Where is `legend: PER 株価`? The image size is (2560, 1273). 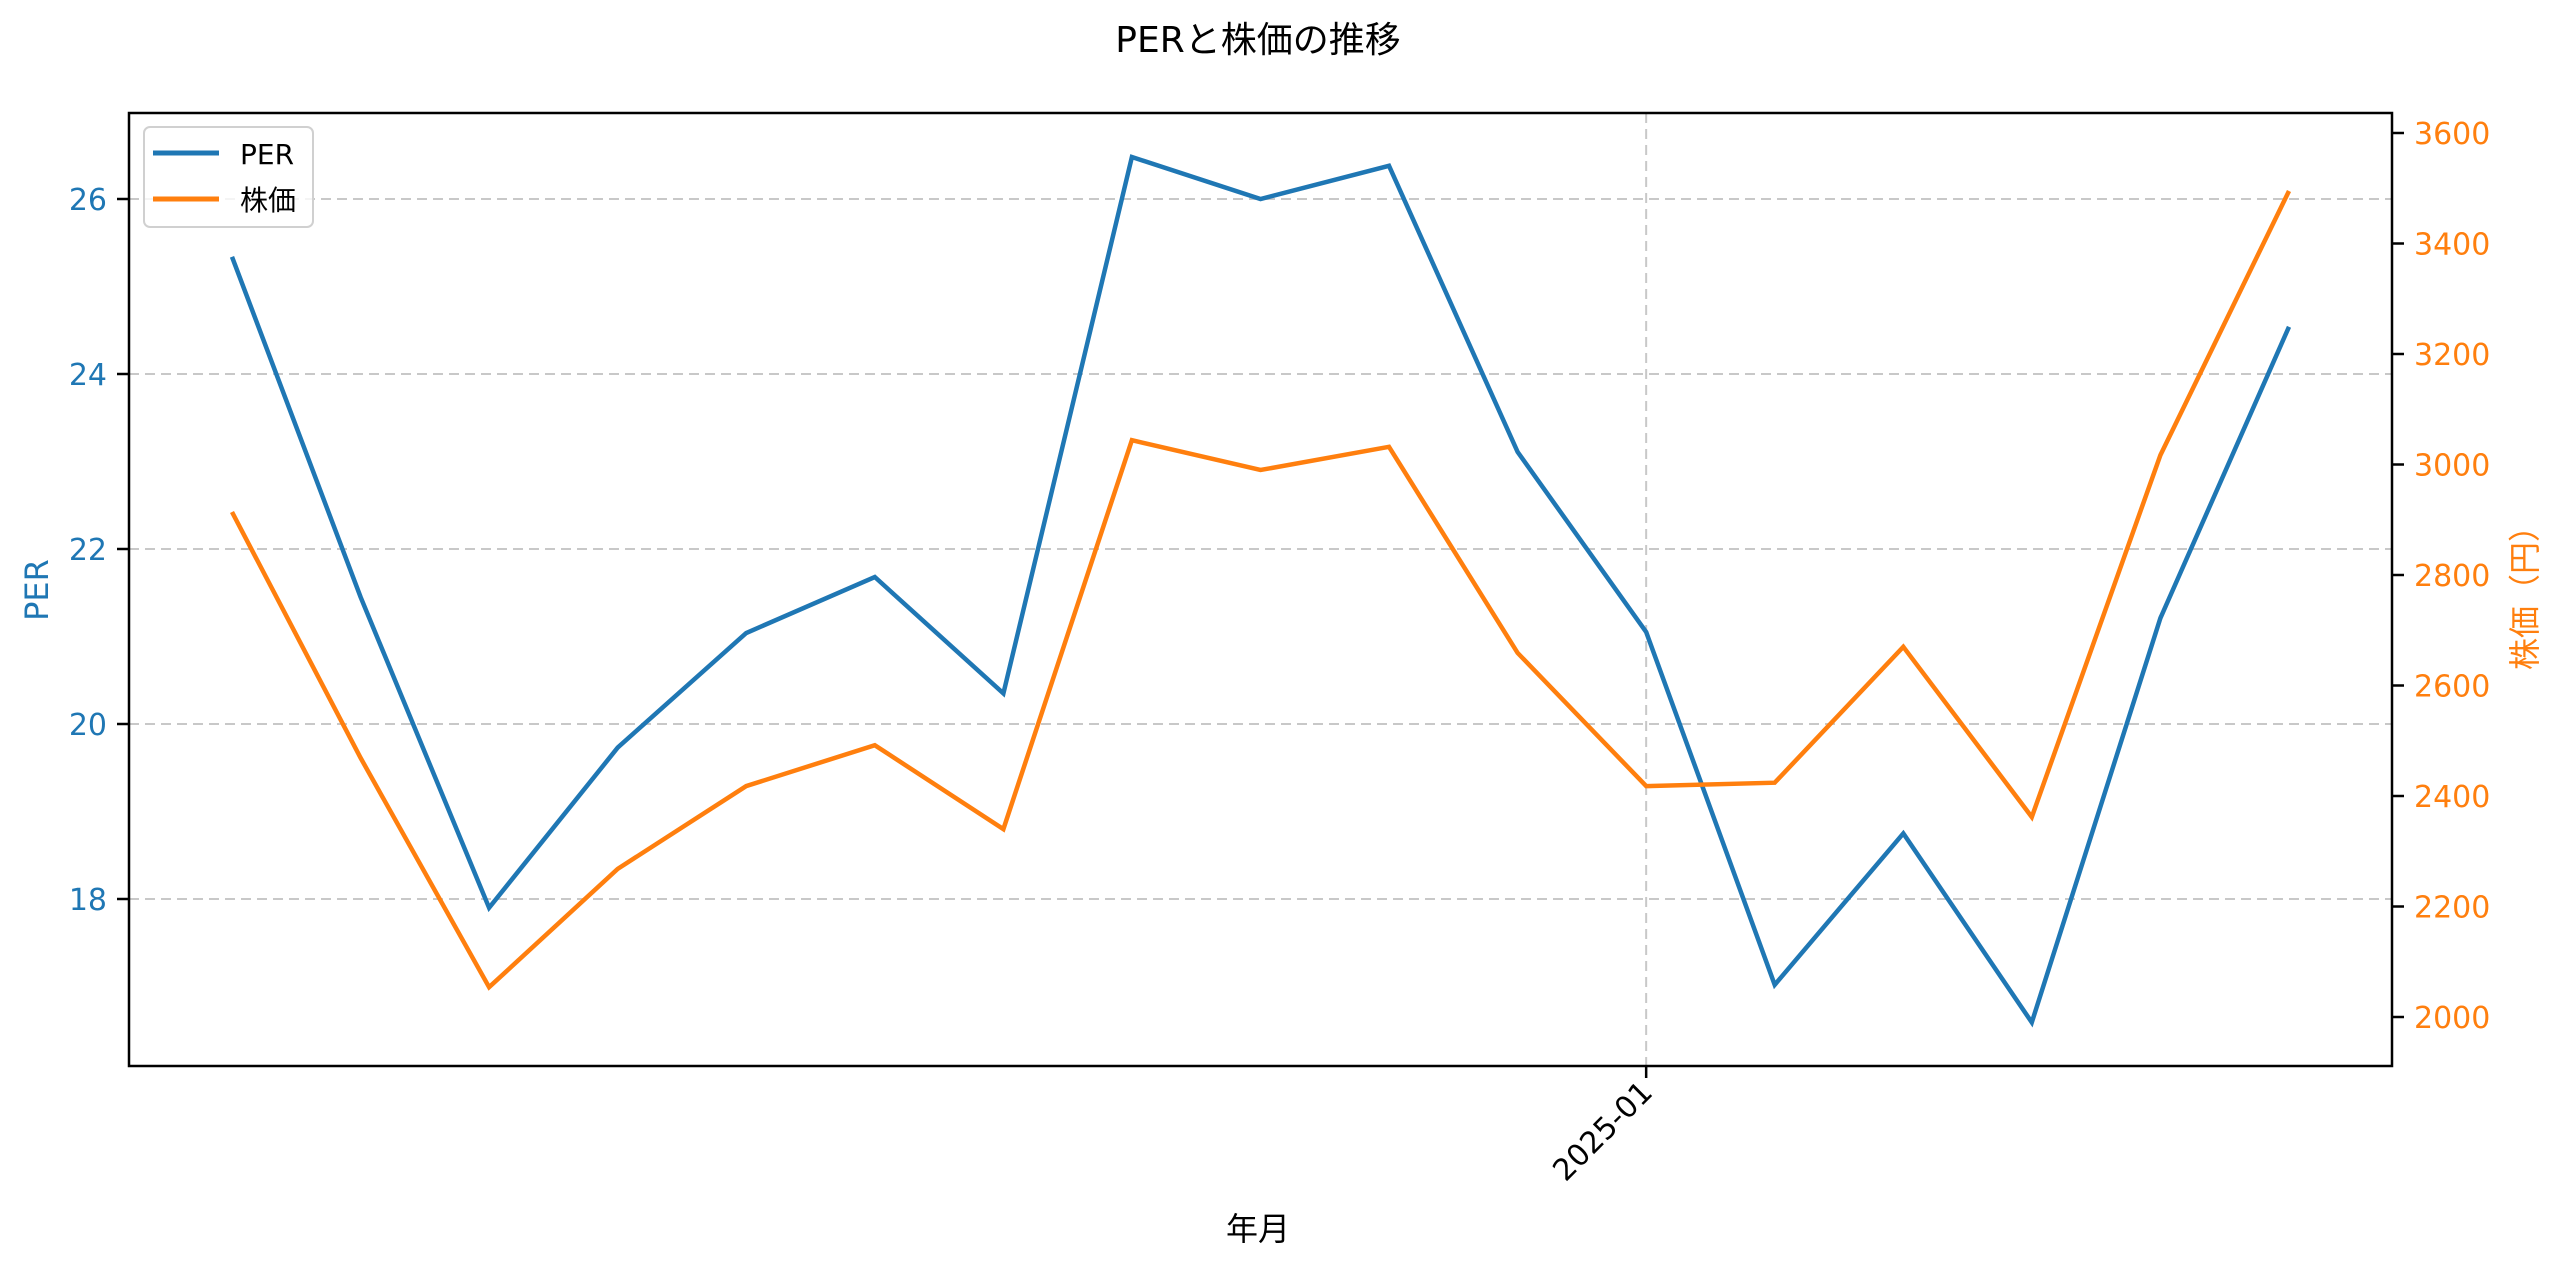 legend: PER 株価 is located at coordinates (228, 177).